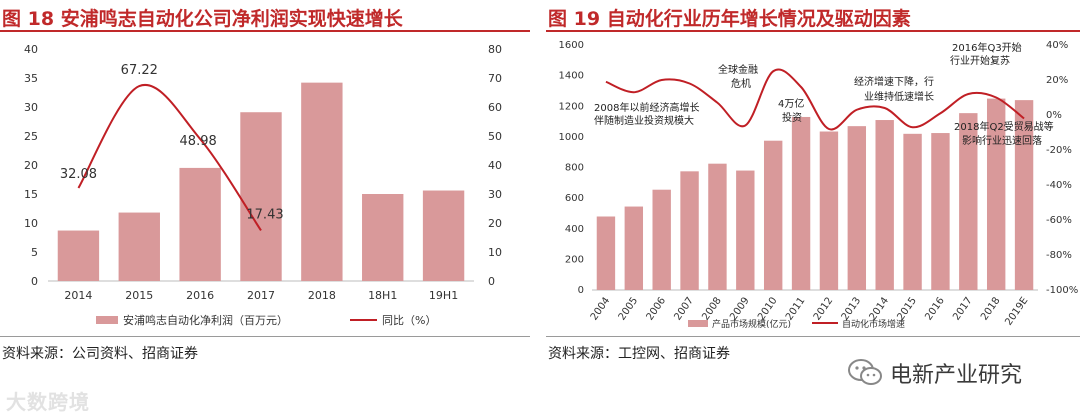 The height and width of the screenshot is (419, 1080). Describe the element at coordinates (198, 141) in the screenshot. I see `data-label: 48.98` at that location.